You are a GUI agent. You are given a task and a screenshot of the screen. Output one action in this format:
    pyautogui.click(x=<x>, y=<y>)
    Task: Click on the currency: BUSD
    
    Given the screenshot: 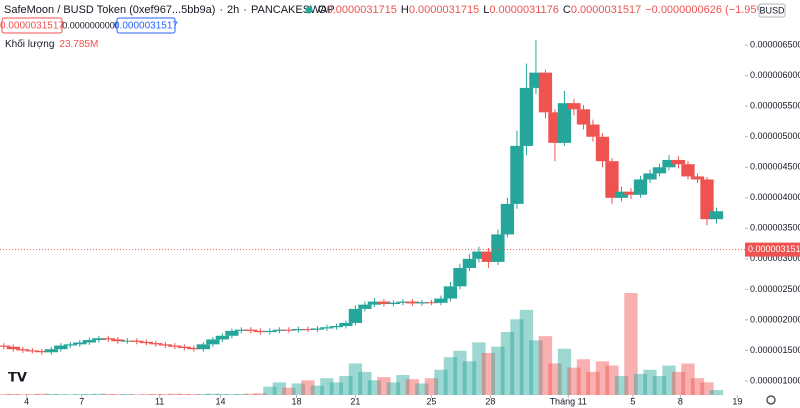 What is the action you would take?
    pyautogui.click(x=772, y=10)
    